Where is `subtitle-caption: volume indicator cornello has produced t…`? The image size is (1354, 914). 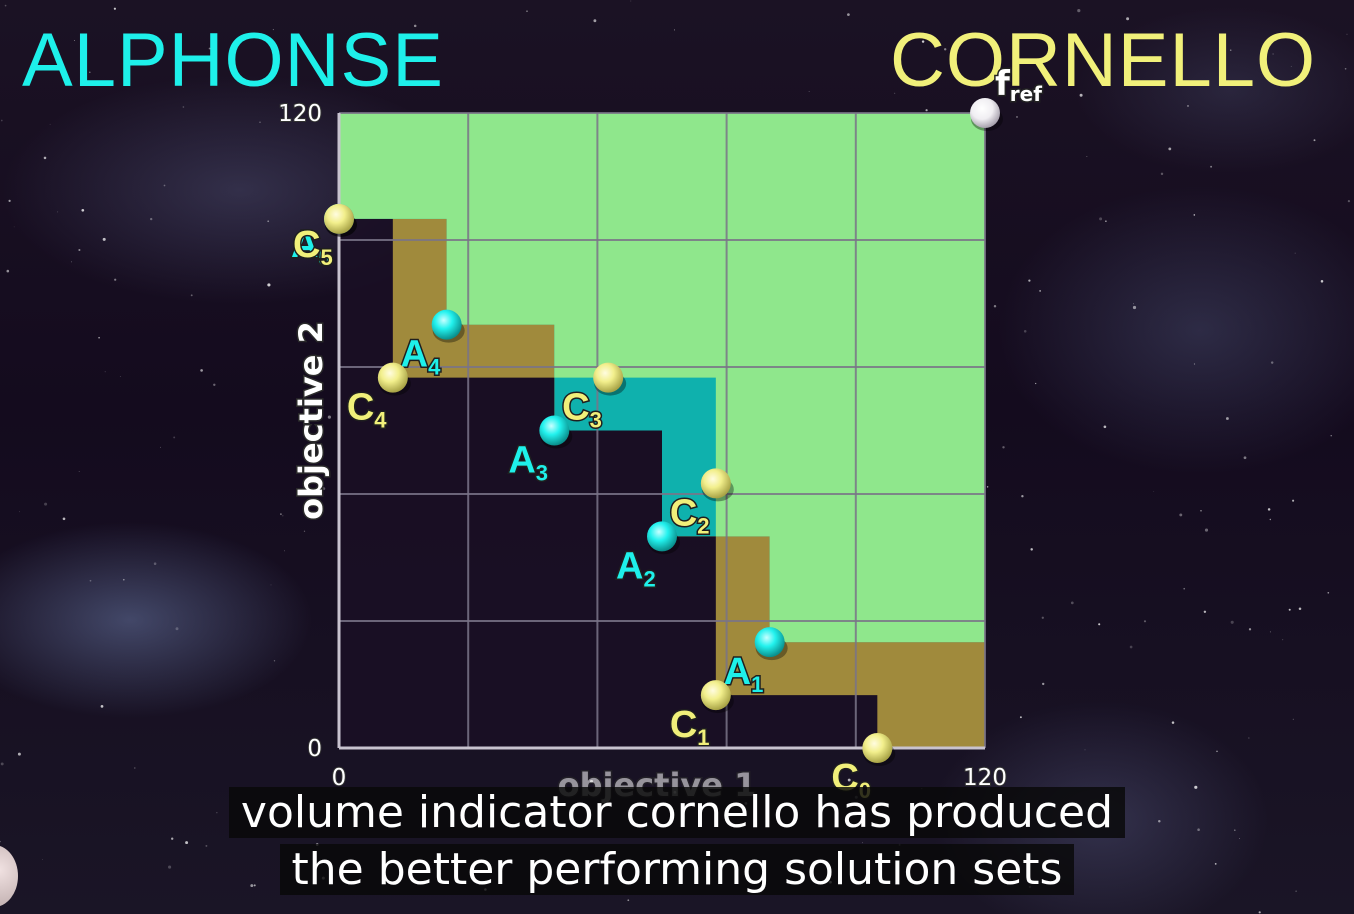 subtitle-caption: volume indicator cornello has produced t… is located at coordinates (677, 841).